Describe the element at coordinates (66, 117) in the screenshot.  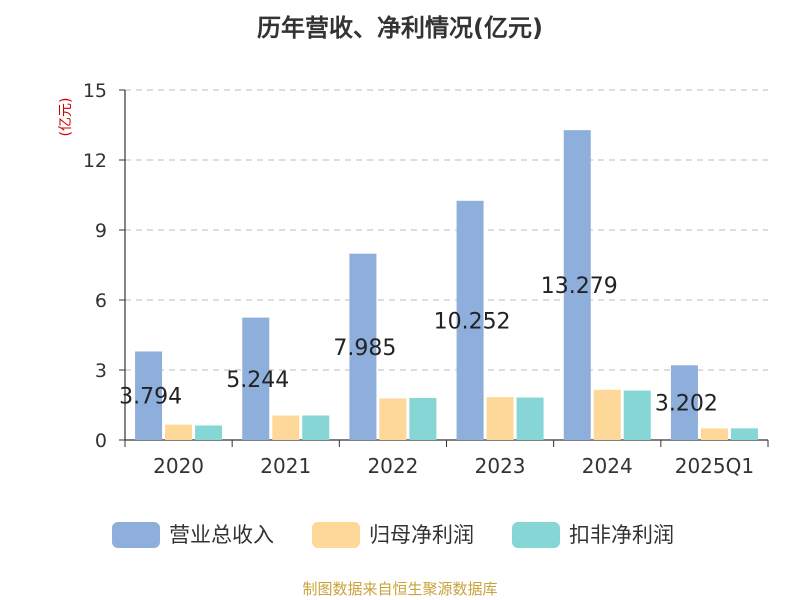
I see `y-axis-unit-label: (亿元)` at that location.